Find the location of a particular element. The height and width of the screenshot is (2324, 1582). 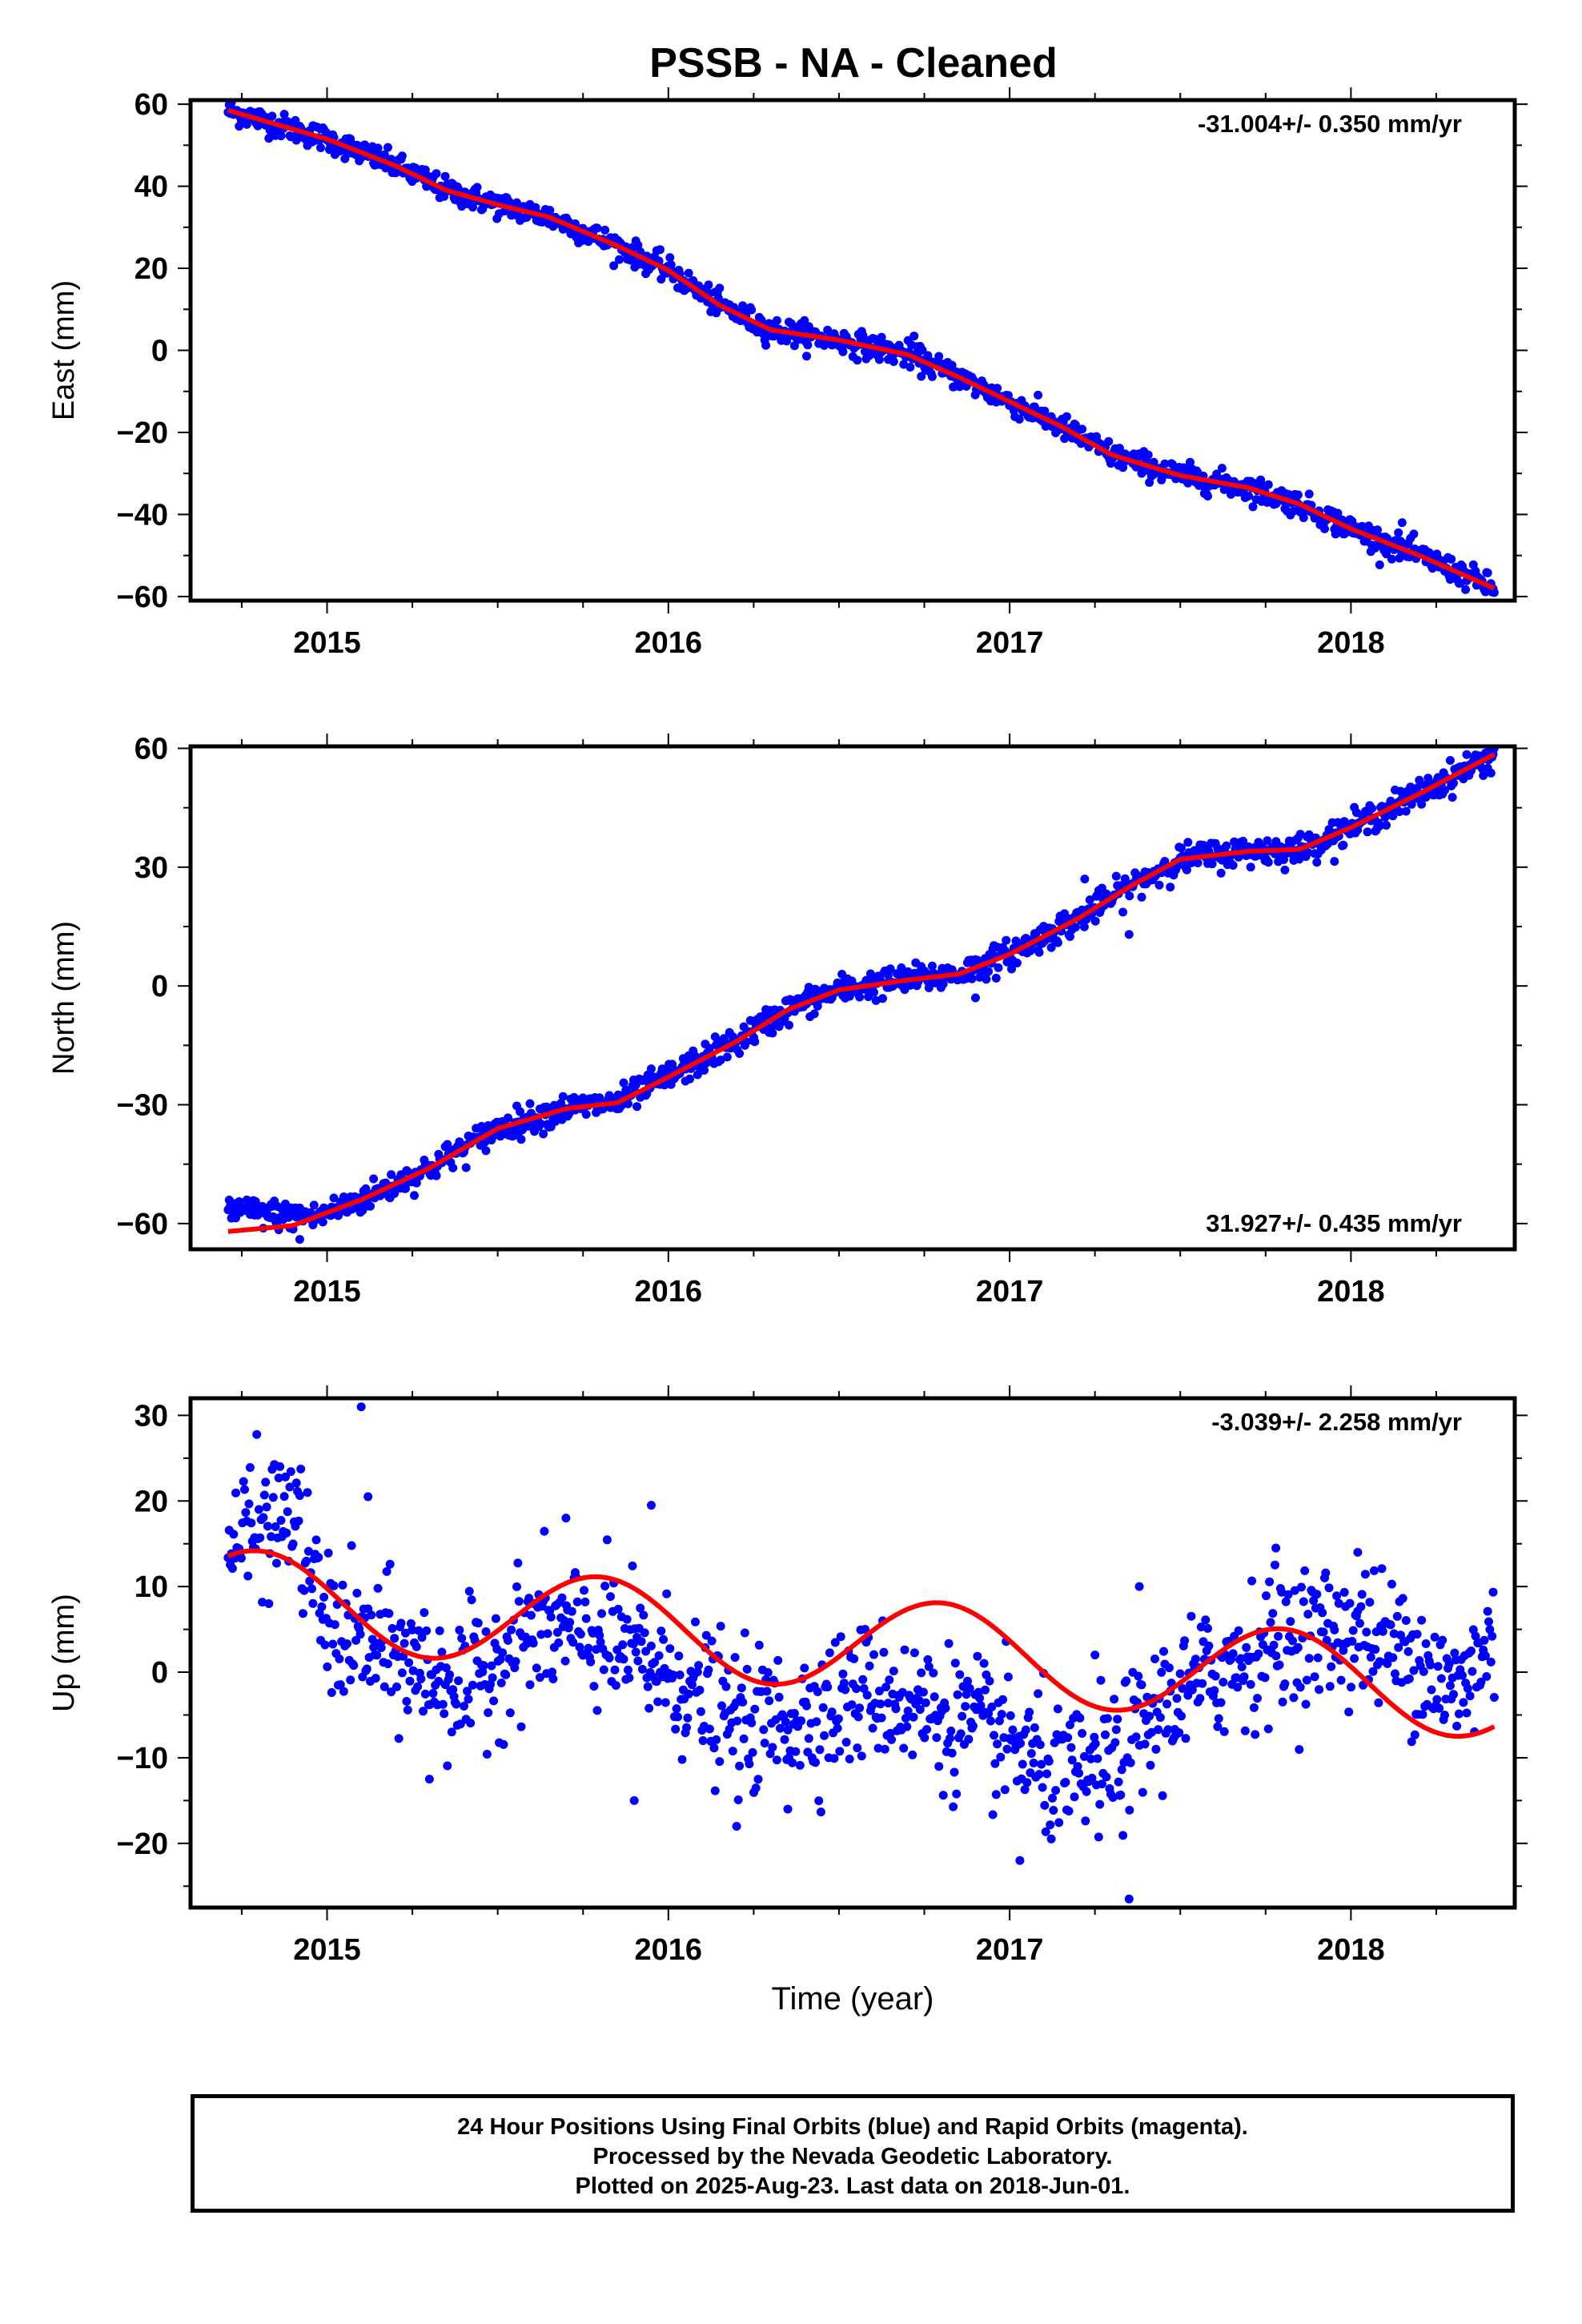

rate-label: -3.039+/- 2.258 mm/yr is located at coordinates (1336, 1422).